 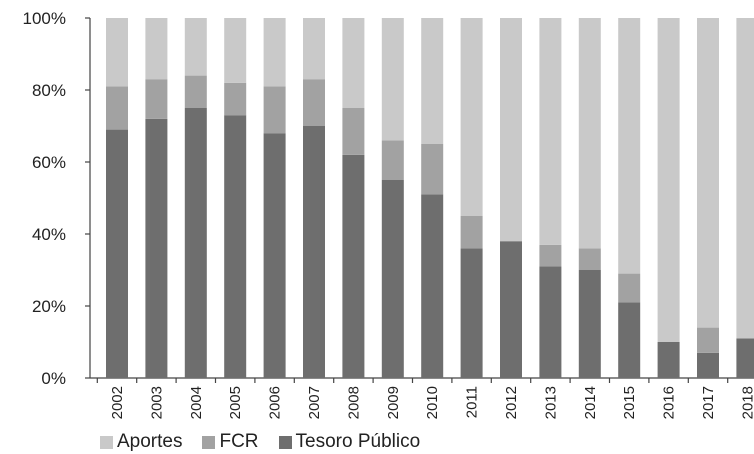 What do you see at coordinates (49, 234) in the screenshot?
I see `y-tick-label: 40%` at bounding box center [49, 234].